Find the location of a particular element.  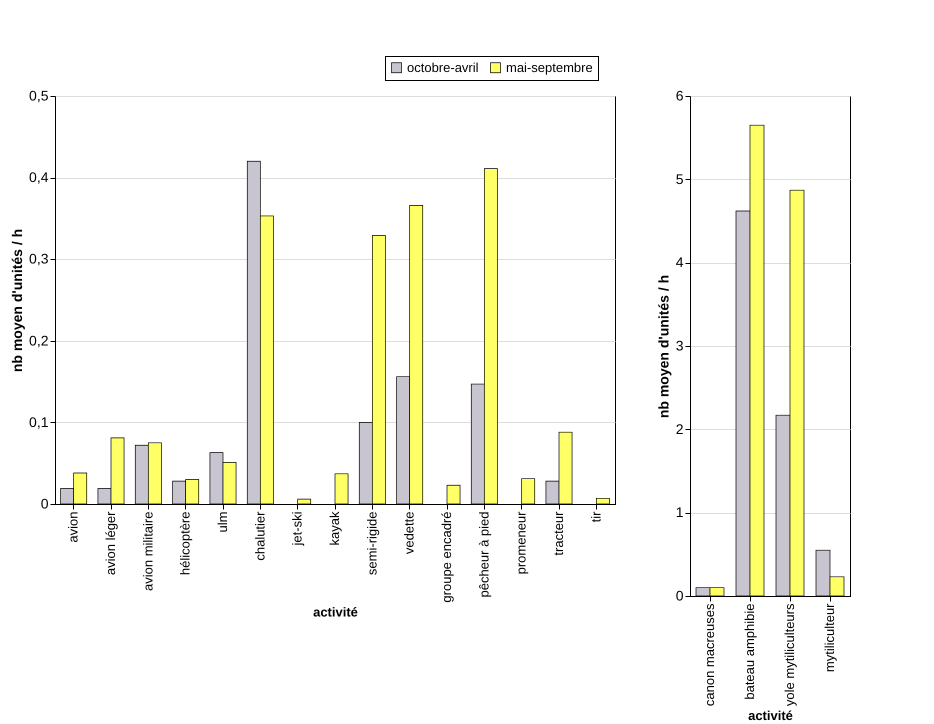

x-tick-label: vedette is located at coordinates (409, 533).